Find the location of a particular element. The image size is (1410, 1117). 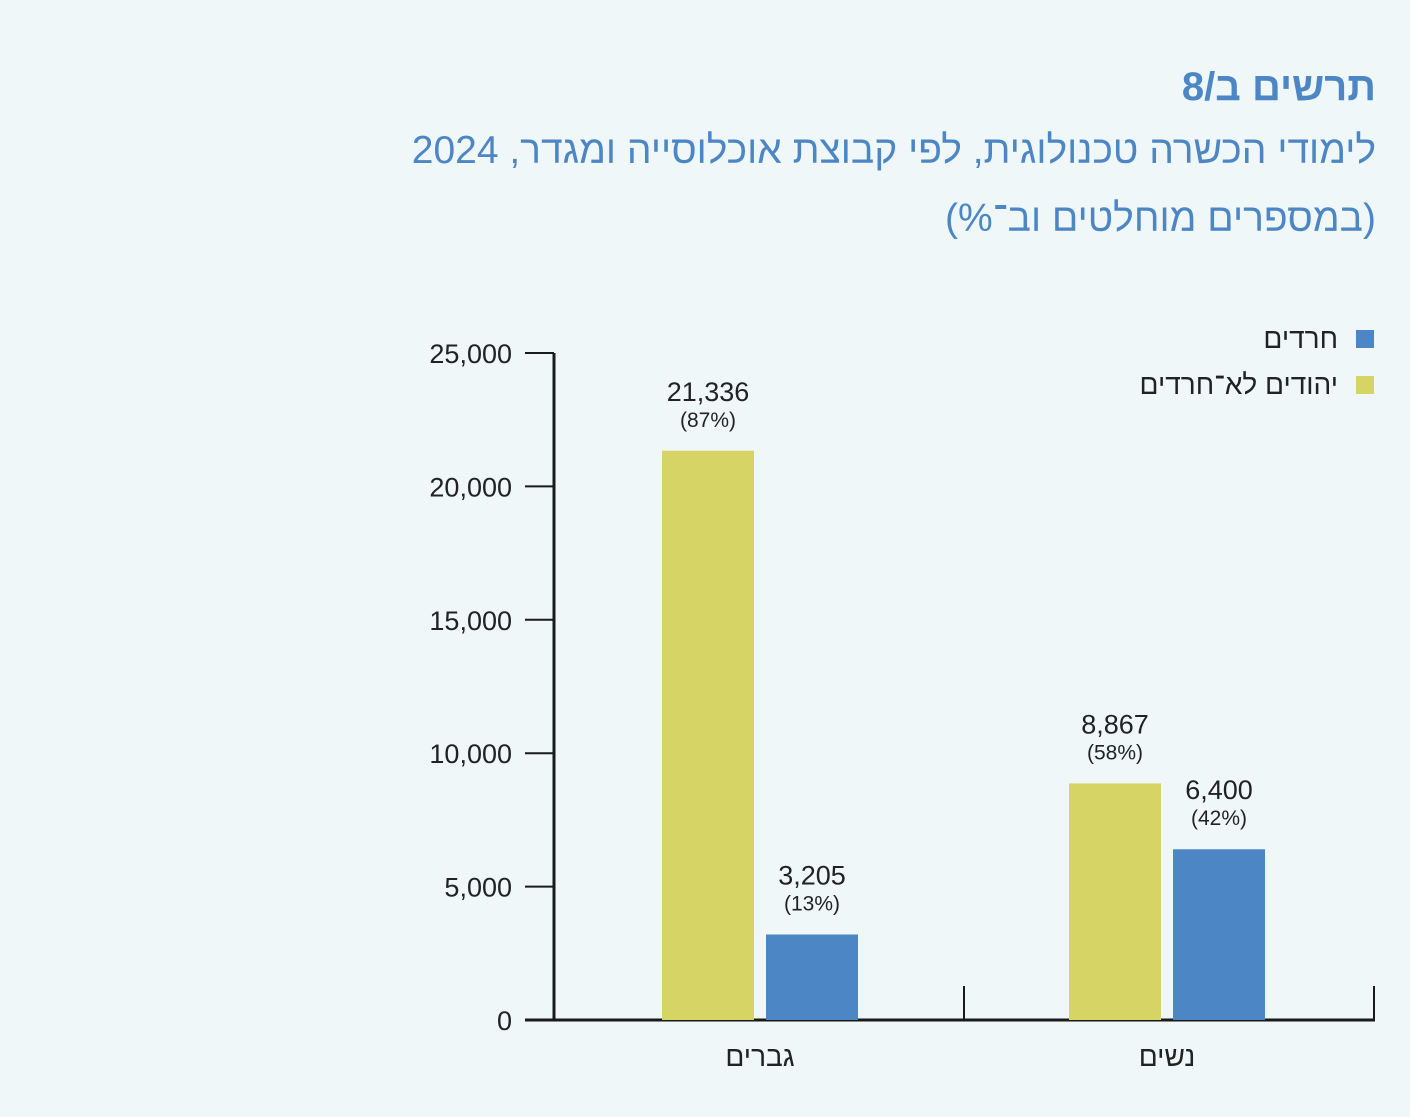

y-tick-label: 20,000 is located at coordinates (470, 487).